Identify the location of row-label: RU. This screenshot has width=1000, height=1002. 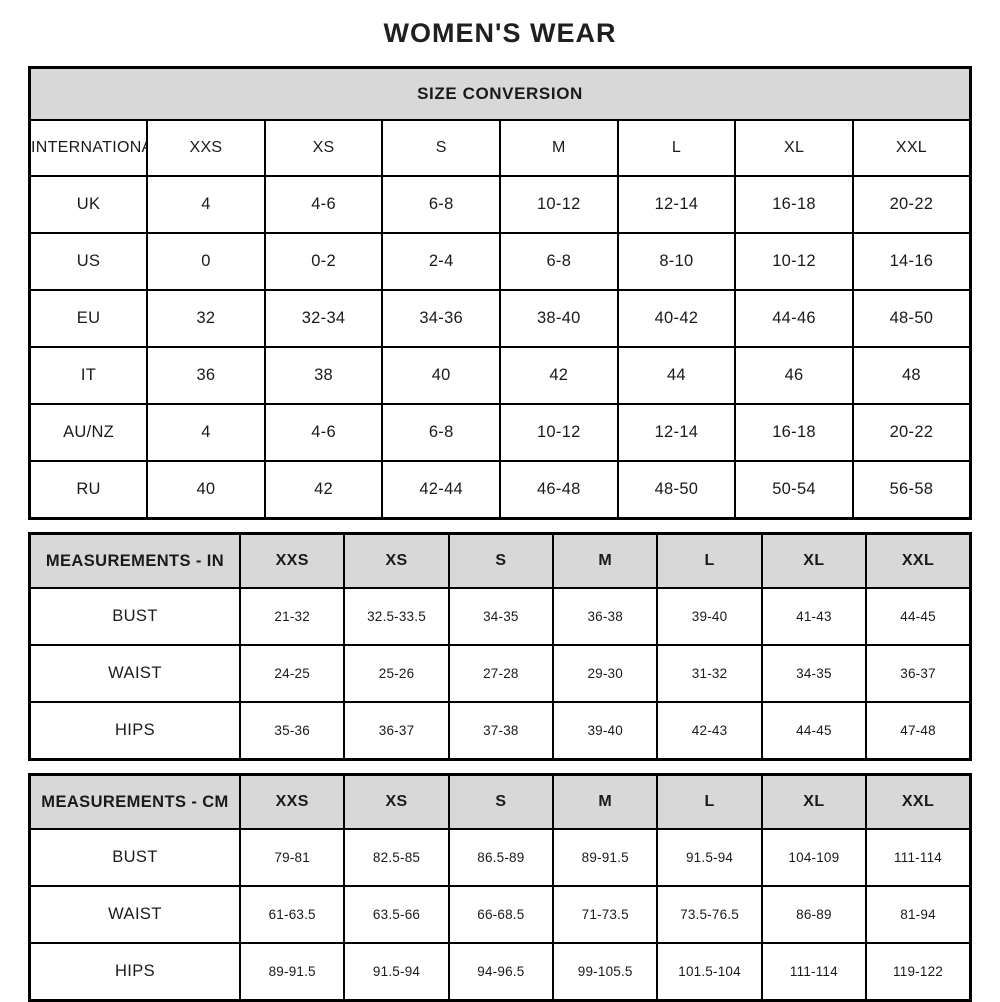
(88, 490).